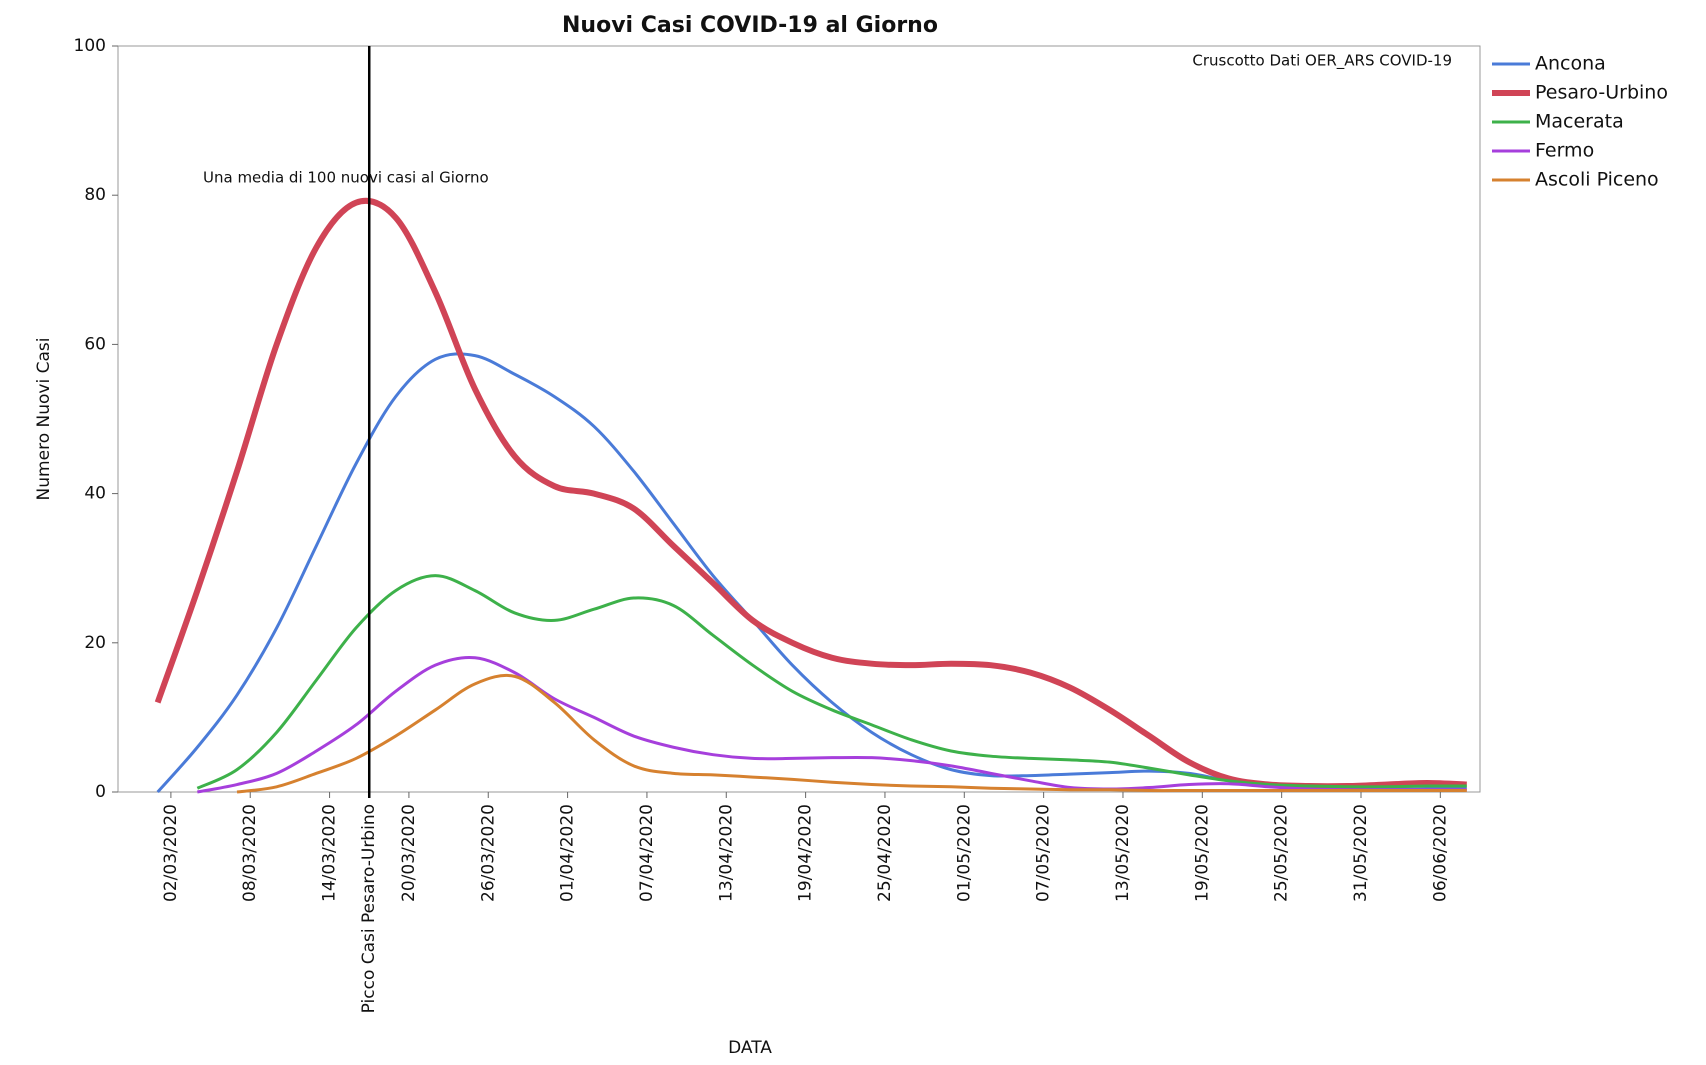 This screenshot has height=1065, width=1706. Describe the element at coordinates (90, 46) in the screenshot. I see `y-tick-label: 100` at that location.